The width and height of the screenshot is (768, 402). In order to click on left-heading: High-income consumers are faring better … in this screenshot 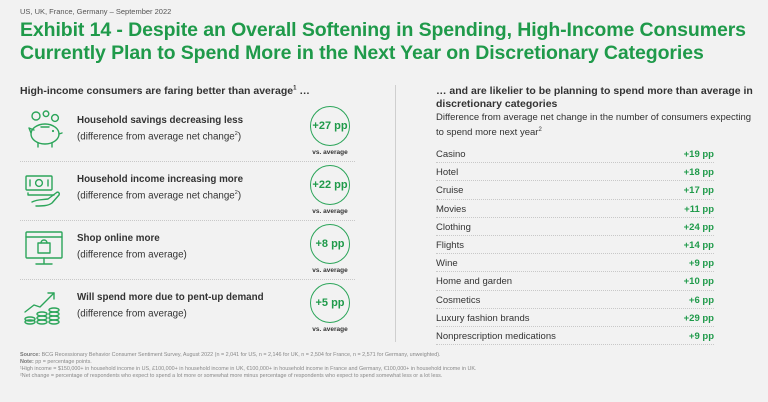, I will do `click(165, 91)`.